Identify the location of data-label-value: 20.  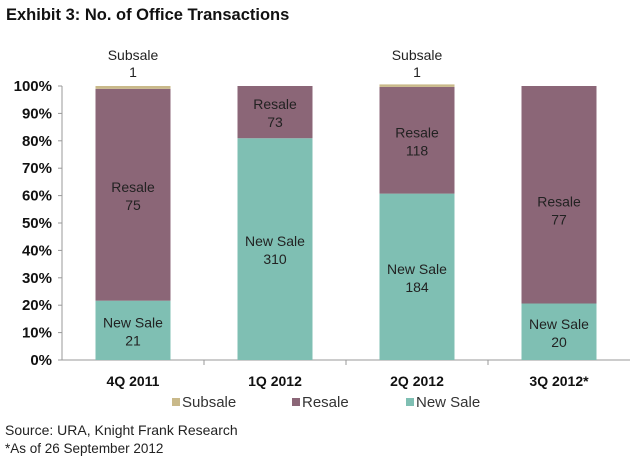
(559, 342).